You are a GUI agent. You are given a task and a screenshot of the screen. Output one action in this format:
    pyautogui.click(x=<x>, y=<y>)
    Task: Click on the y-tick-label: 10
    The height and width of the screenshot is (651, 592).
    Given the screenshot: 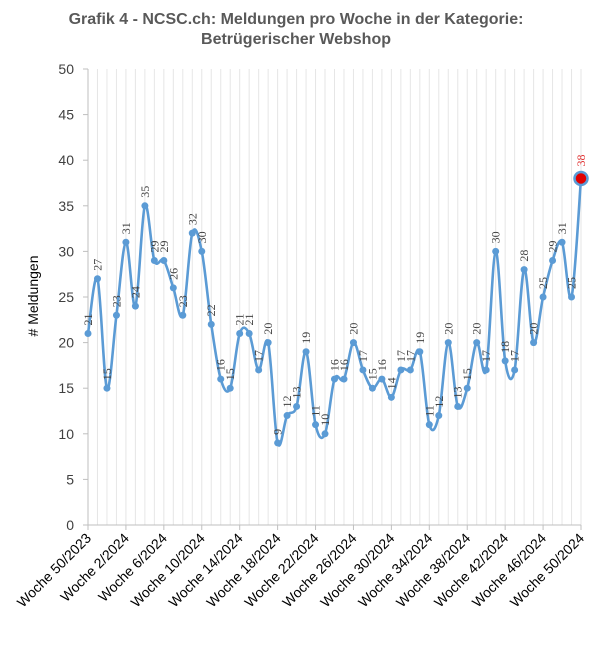 What is the action you would take?
    pyautogui.click(x=66, y=434)
    